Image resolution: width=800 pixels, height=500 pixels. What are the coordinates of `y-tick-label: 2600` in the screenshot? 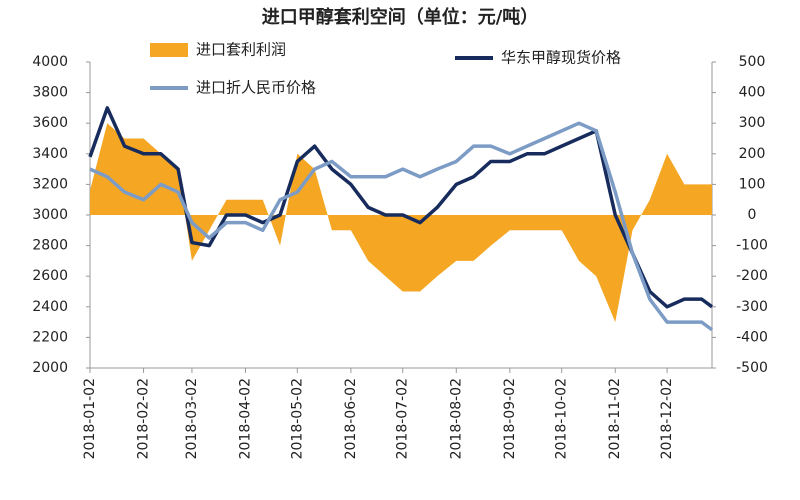 It's located at (50, 276).